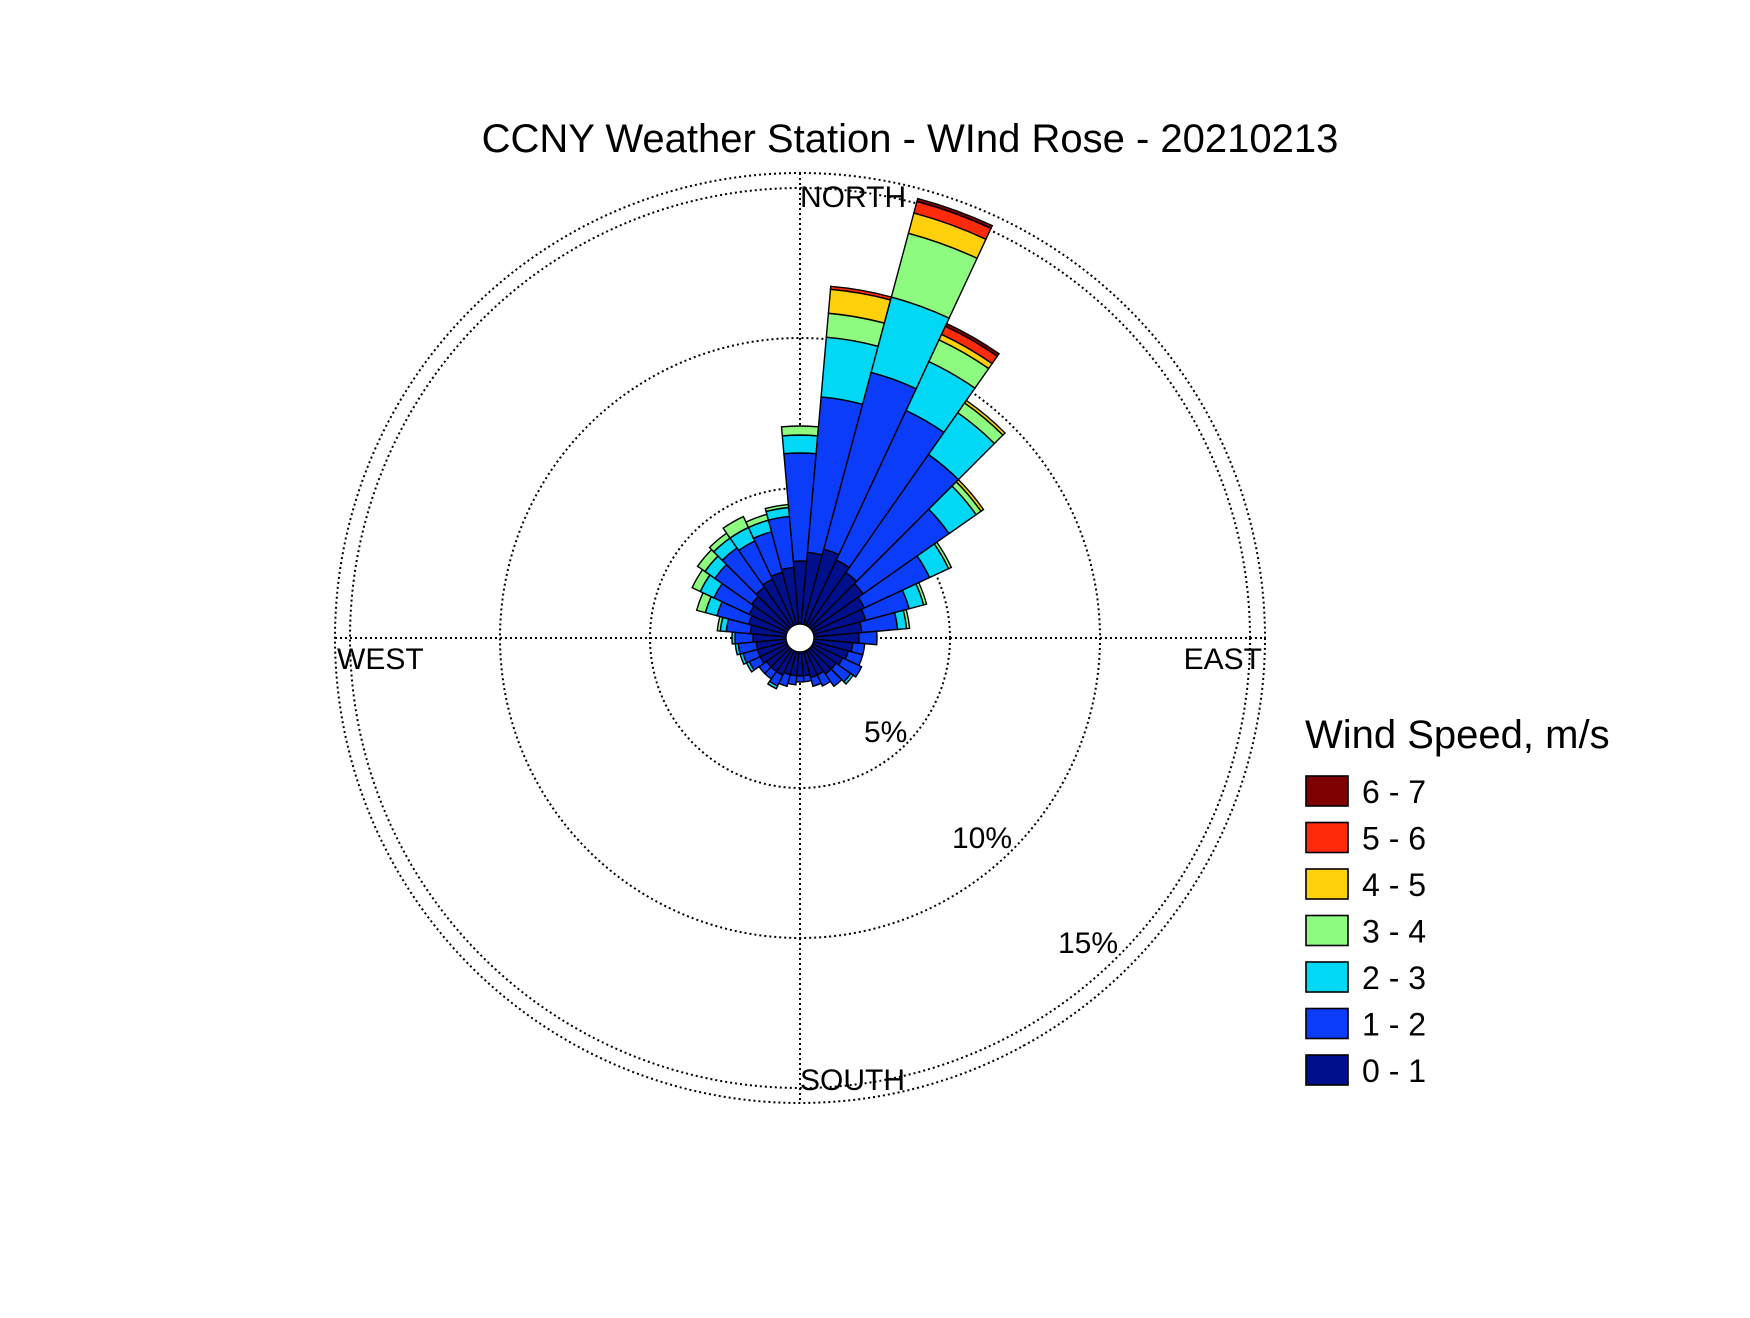 This screenshot has height=1318, width=1750. What do you see at coordinates (885, 732) in the screenshot?
I see `ring-label-5: 5%` at bounding box center [885, 732].